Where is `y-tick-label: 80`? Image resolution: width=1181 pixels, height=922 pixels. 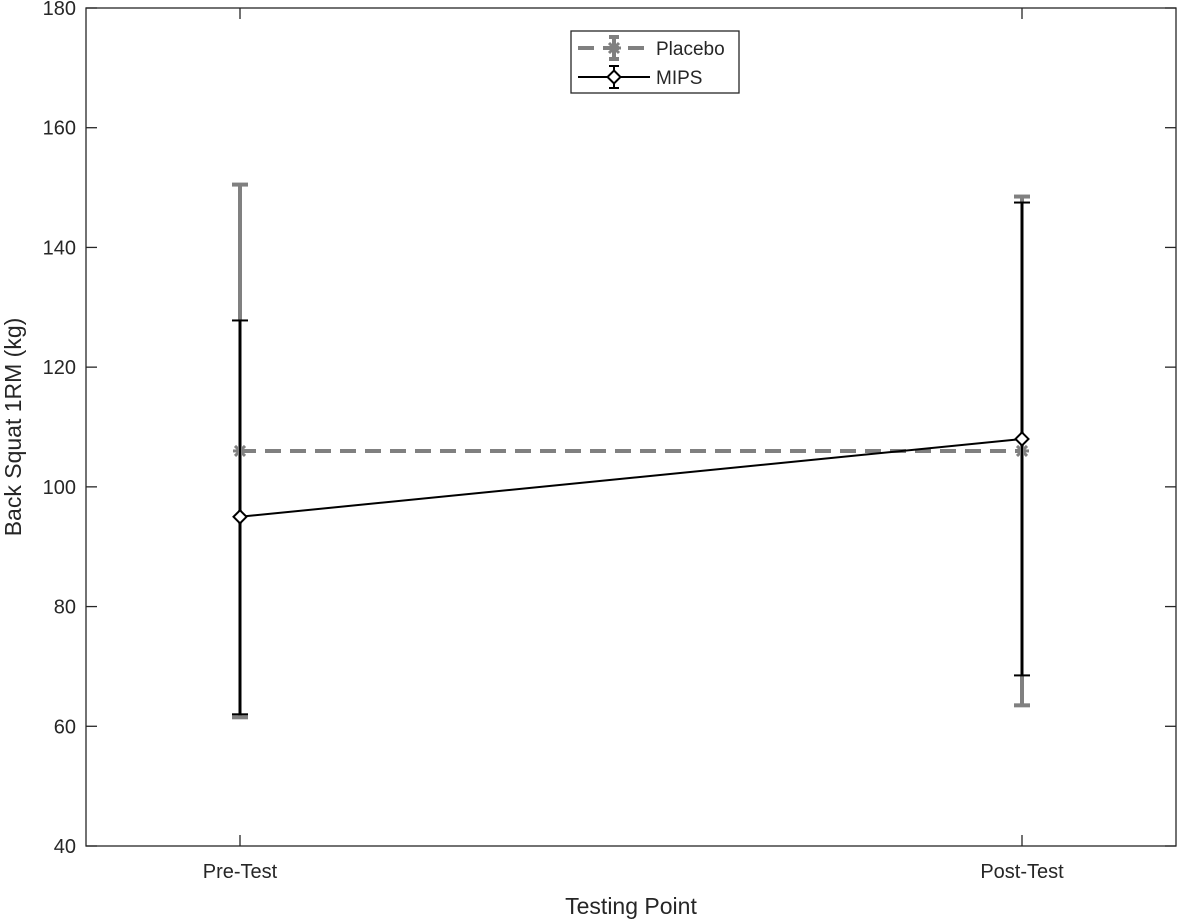 y-tick-label: 80 is located at coordinates (65, 608).